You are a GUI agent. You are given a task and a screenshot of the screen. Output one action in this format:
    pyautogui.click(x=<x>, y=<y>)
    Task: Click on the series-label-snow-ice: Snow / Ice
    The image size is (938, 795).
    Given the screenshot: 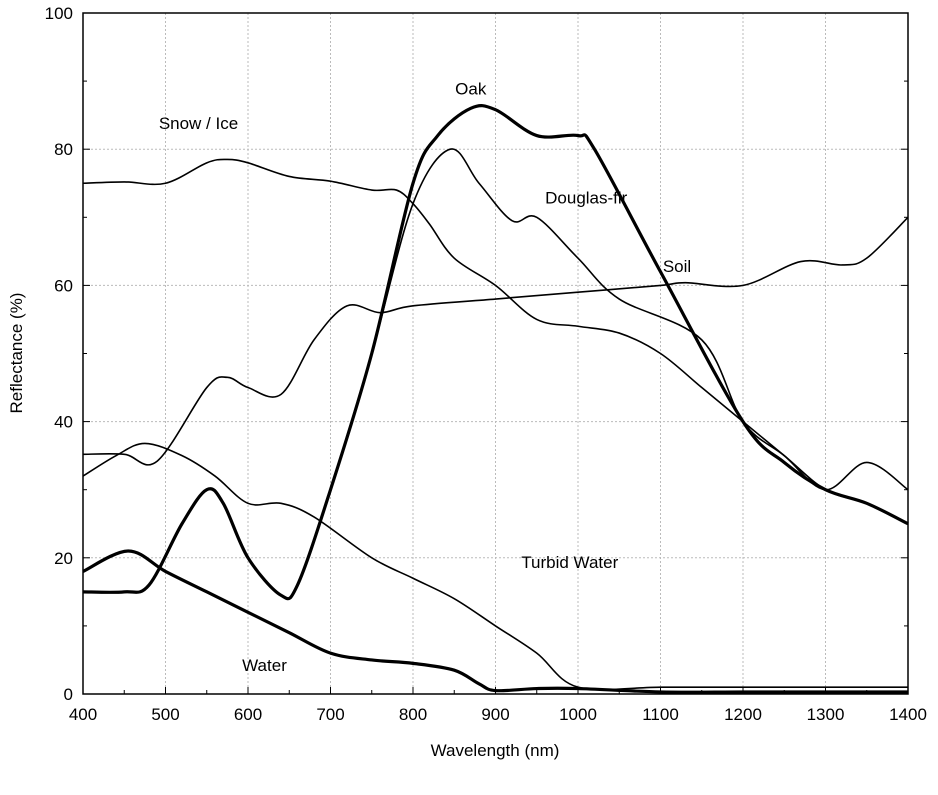 What is the action you would take?
    pyautogui.click(x=198, y=123)
    